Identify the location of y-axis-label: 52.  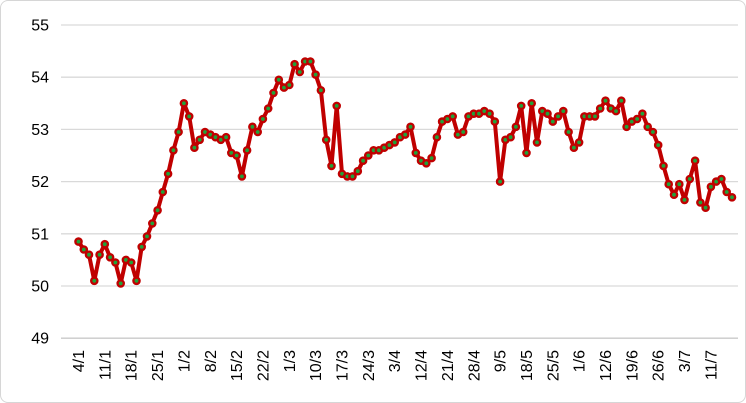
(40, 182).